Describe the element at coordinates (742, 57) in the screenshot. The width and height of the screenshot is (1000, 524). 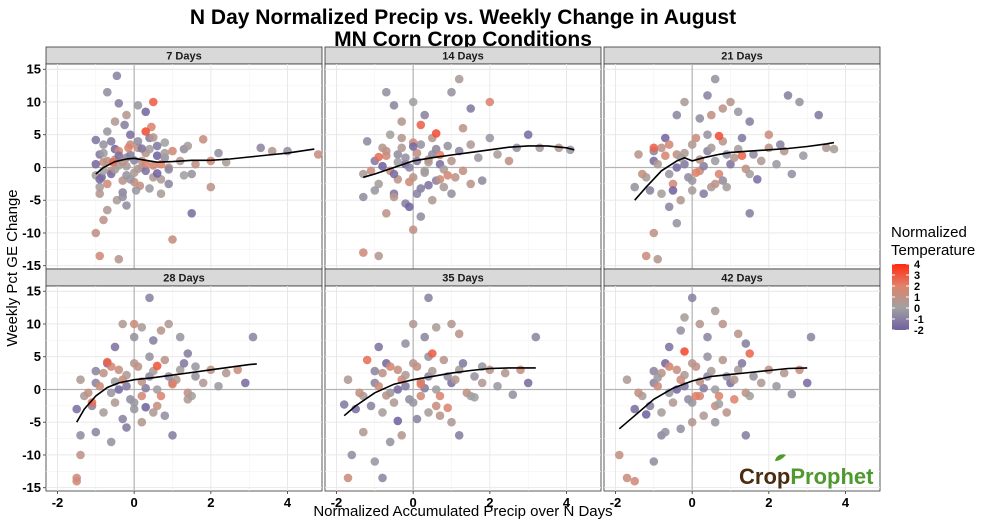
I see `facet-strip-label: 21 Days` at that location.